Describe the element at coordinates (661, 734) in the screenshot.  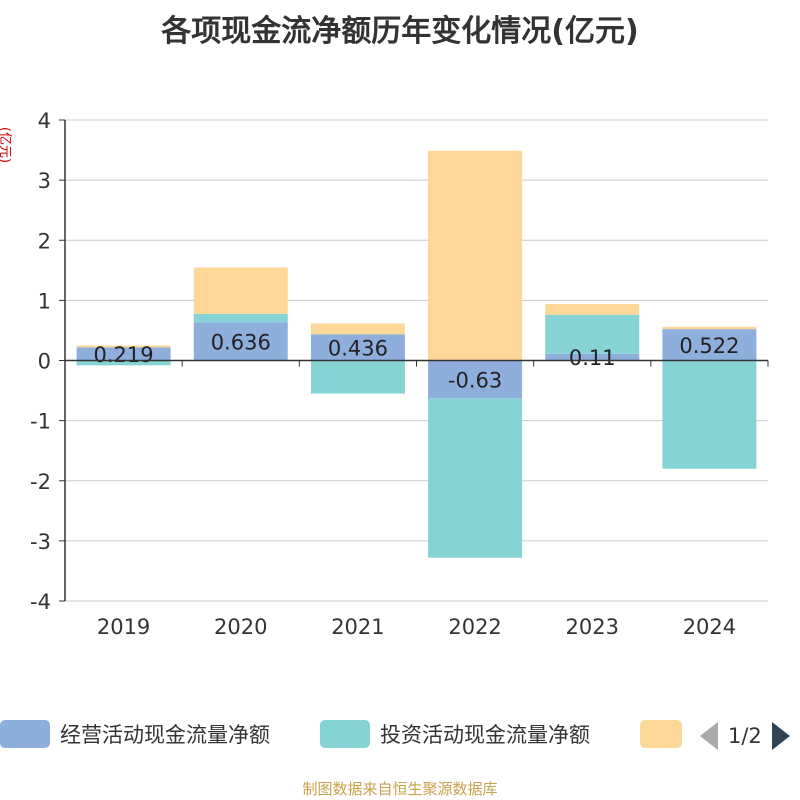
I see `legend-swatch-financing` at that location.